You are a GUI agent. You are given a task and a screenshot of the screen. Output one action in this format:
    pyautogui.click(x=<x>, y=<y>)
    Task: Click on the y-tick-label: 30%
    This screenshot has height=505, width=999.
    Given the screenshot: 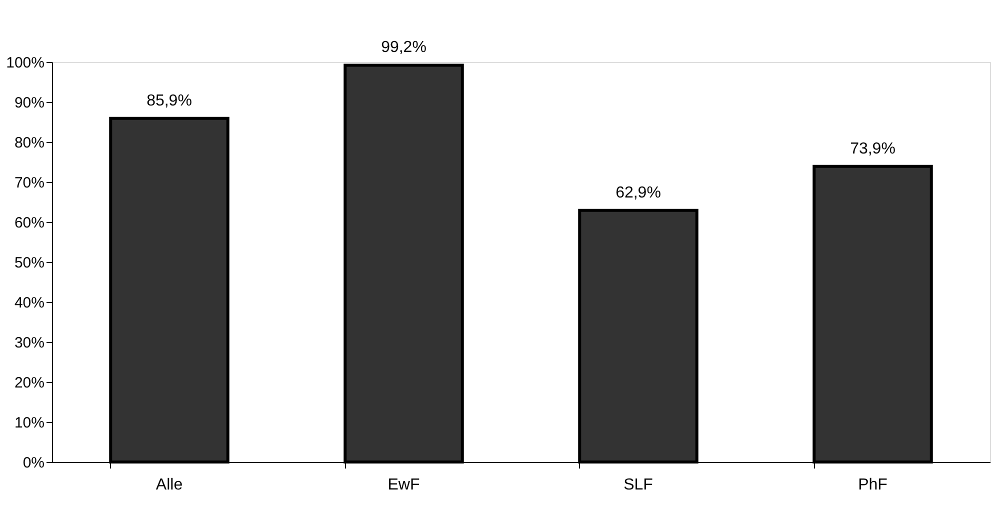 What is the action you would take?
    pyautogui.click(x=29, y=343)
    